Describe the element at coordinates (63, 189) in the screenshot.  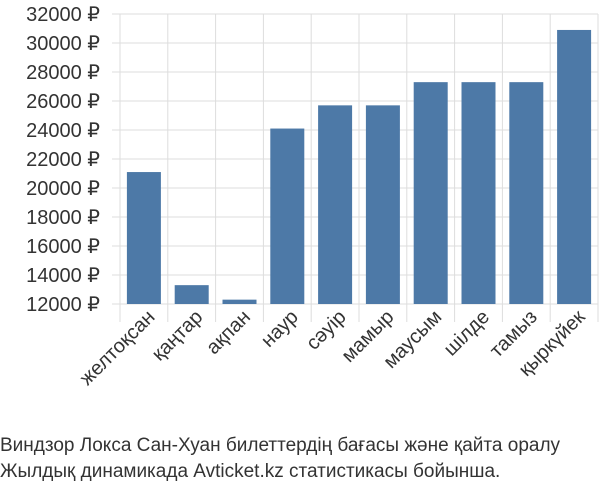
I see `y-tick-label: 20000 ₽` at that location.